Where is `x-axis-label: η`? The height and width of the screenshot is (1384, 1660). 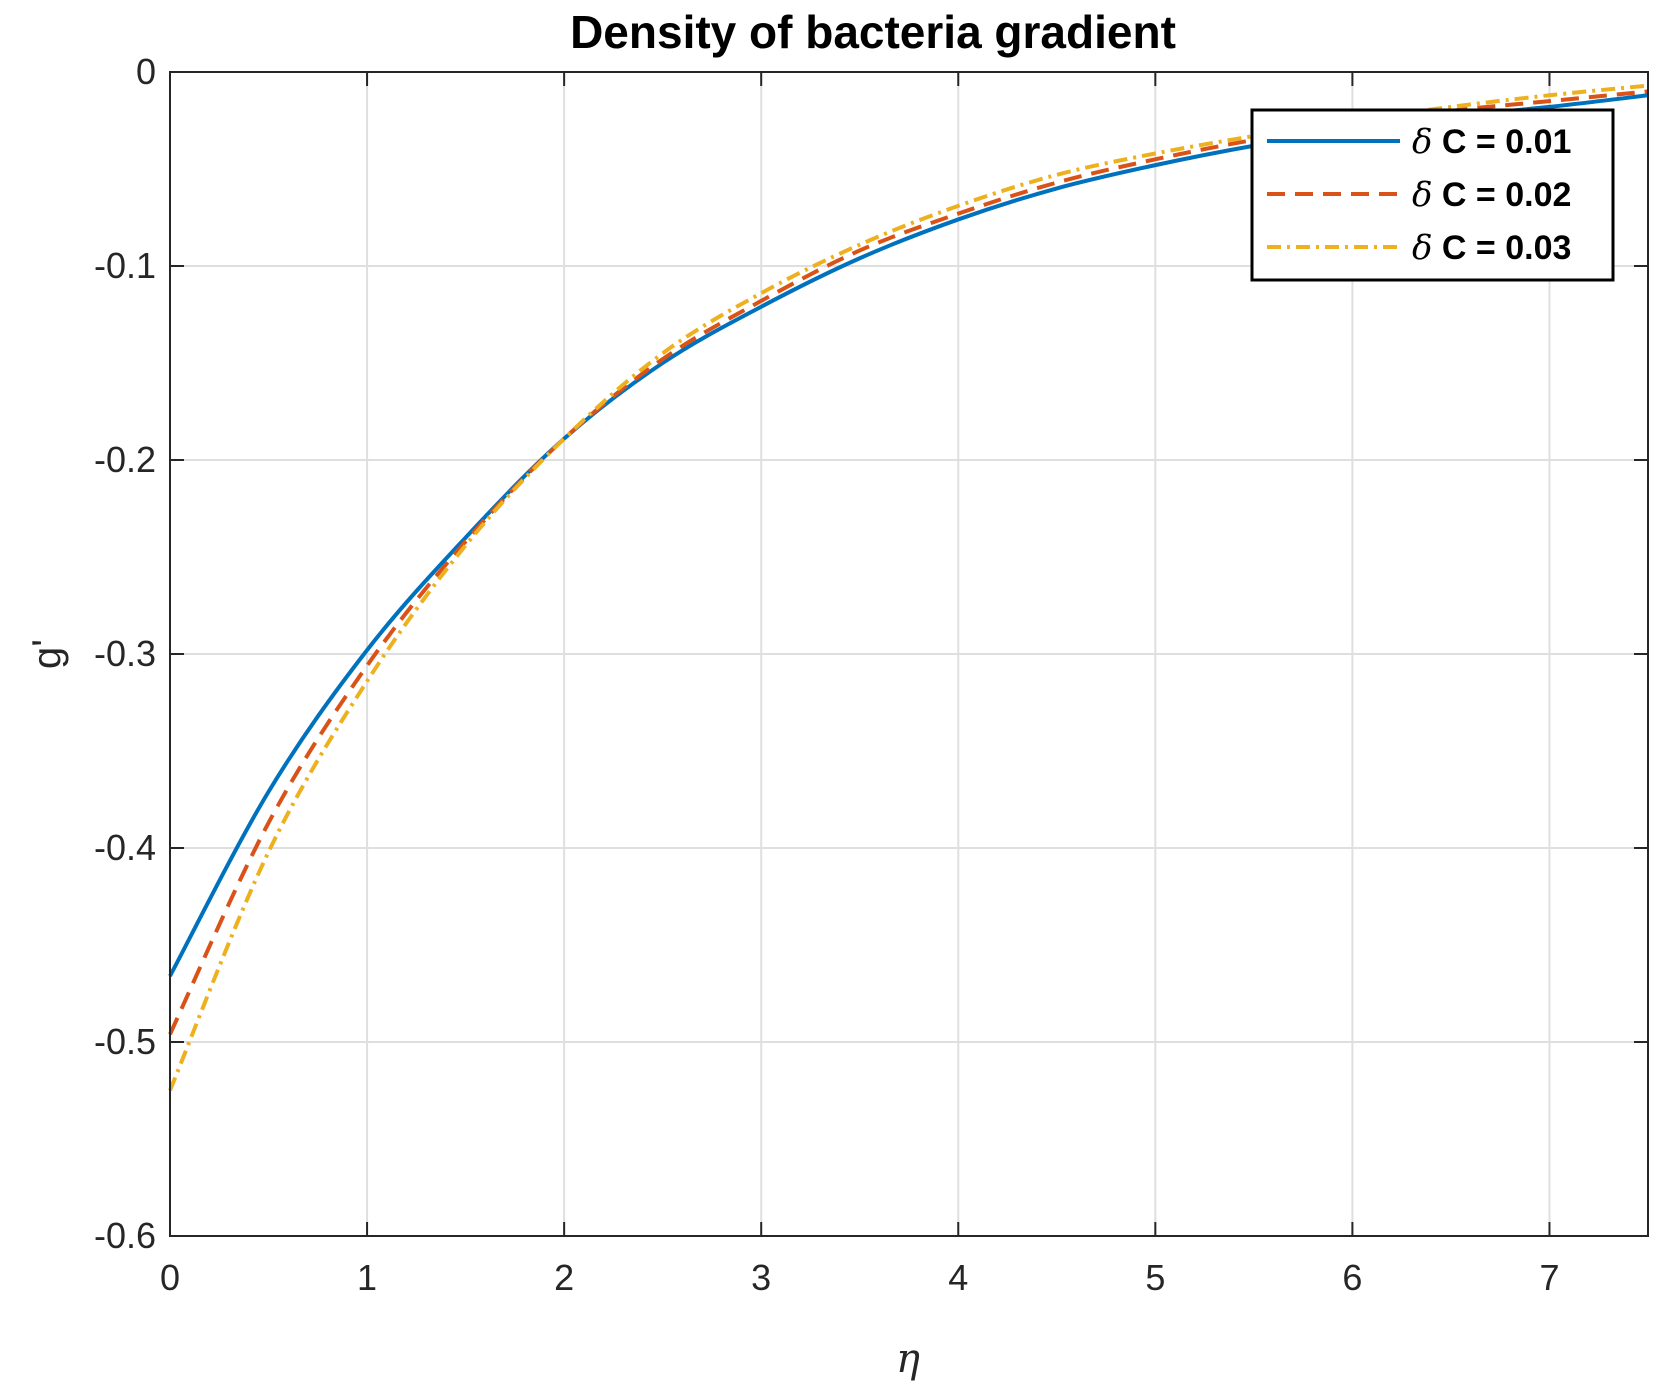 x-axis-label: η is located at coordinates (908, 1359).